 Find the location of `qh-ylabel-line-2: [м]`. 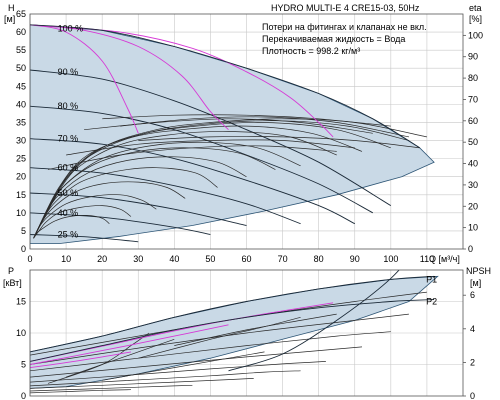

qh-ylabel-line-2: [м] is located at coordinates (9, 19).